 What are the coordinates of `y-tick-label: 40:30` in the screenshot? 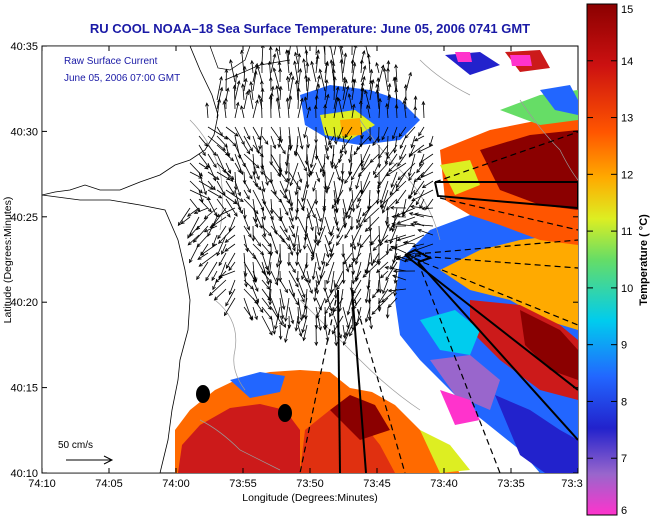 It's located at (24, 132).